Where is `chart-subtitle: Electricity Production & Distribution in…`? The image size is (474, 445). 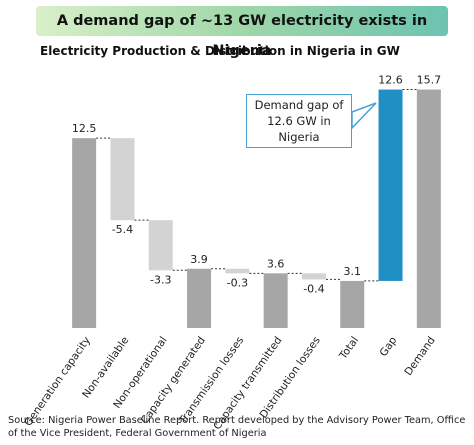
chart-subtitle: Electricity Production & Distribution in… is located at coordinates (220, 51).